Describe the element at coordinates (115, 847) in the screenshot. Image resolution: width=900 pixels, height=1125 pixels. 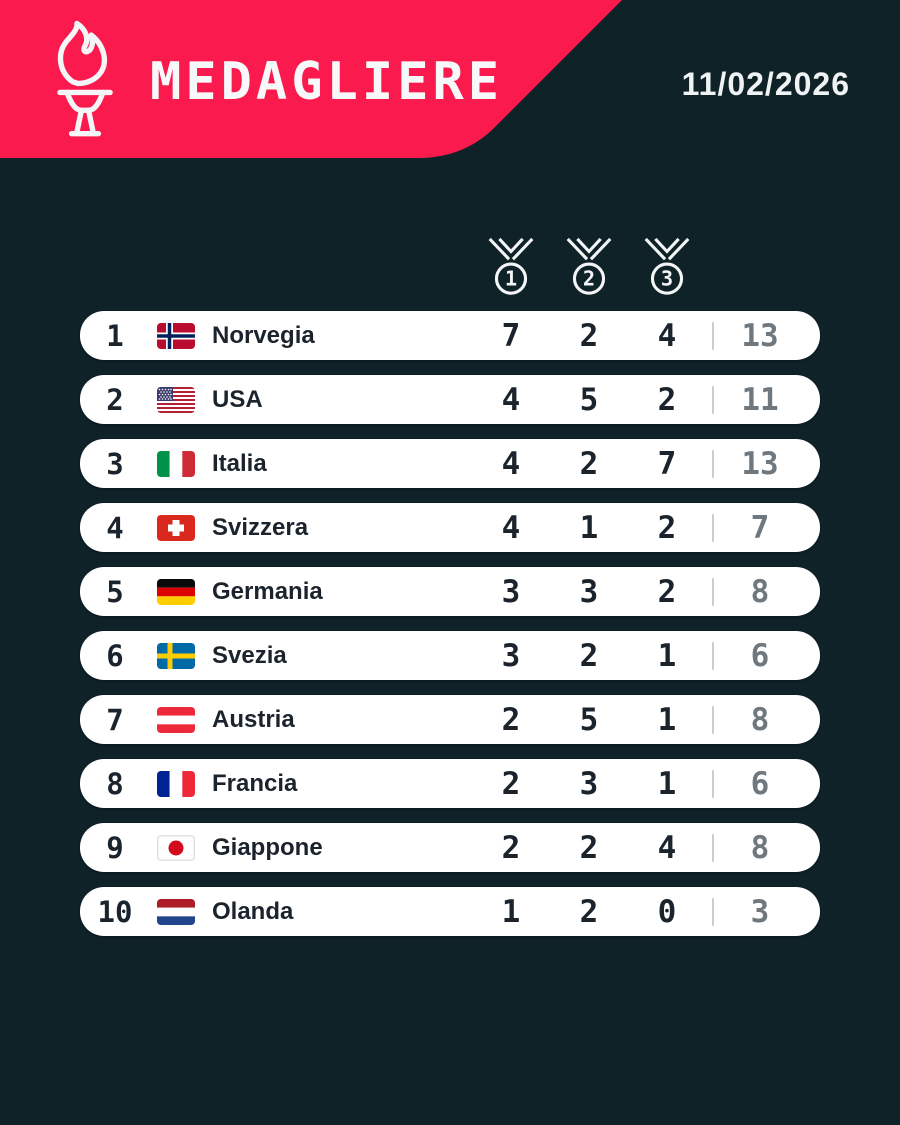
I see `rank-number: 9` at that location.